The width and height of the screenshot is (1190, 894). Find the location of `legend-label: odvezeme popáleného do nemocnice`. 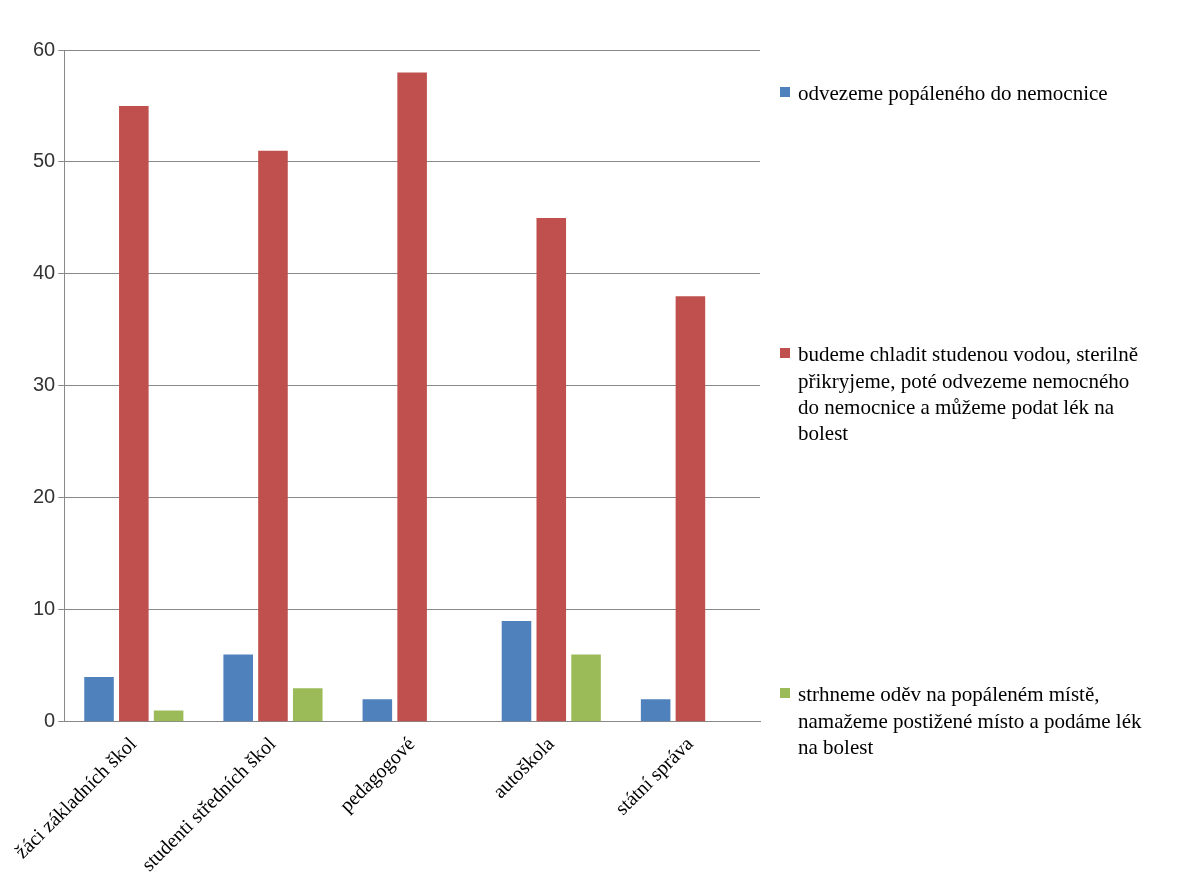

legend-label: odvezeme popáleného do nemocnice is located at coordinates (953, 93).